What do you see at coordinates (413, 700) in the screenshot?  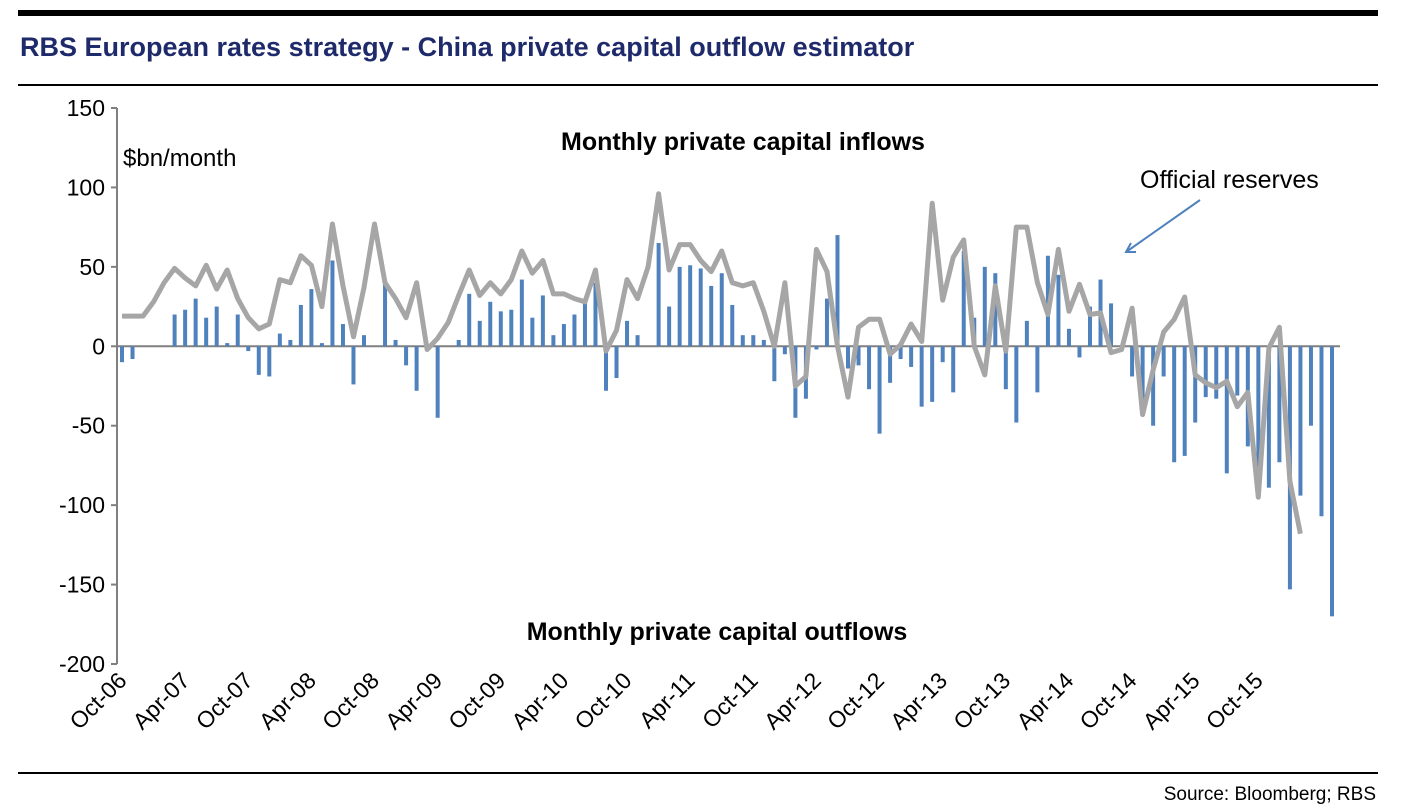 I see `x-tick-label: Apr-09` at bounding box center [413, 700].